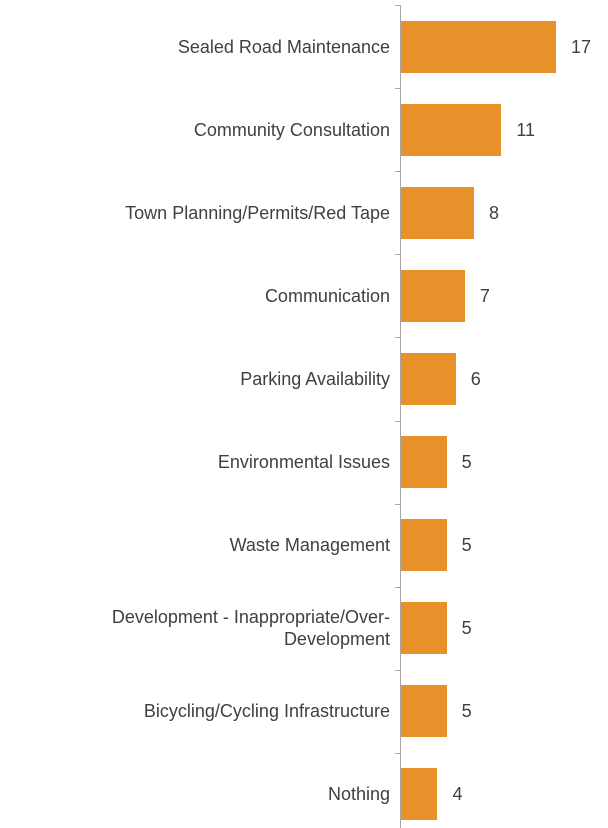 This screenshot has width=608, height=828. Describe the element at coordinates (457, 794) in the screenshot. I see `value-label: 4` at that location.